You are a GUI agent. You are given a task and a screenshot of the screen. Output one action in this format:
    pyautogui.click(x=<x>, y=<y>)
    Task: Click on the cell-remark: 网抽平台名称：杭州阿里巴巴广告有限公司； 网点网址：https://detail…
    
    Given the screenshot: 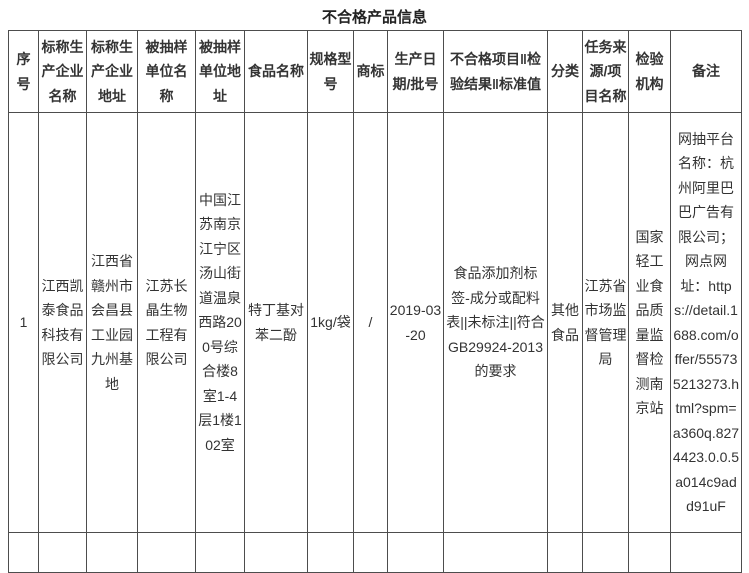 What is the action you would take?
    pyautogui.click(x=706, y=322)
    